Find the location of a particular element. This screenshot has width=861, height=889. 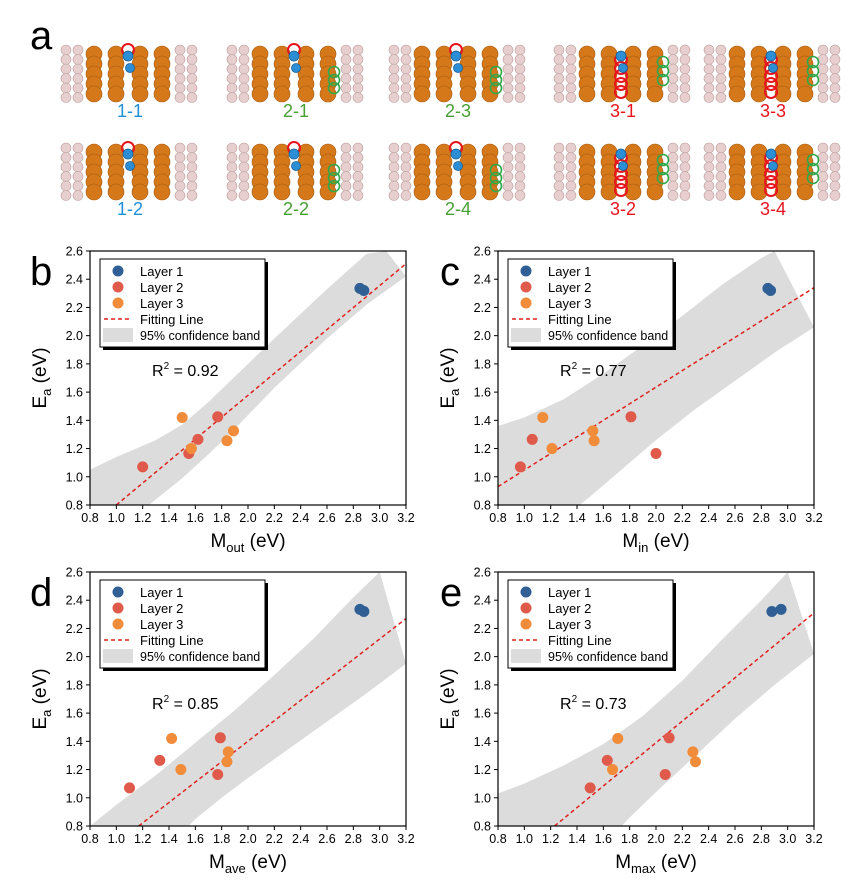

r2-annotation: R2 = 0.77 is located at coordinates (593, 370).